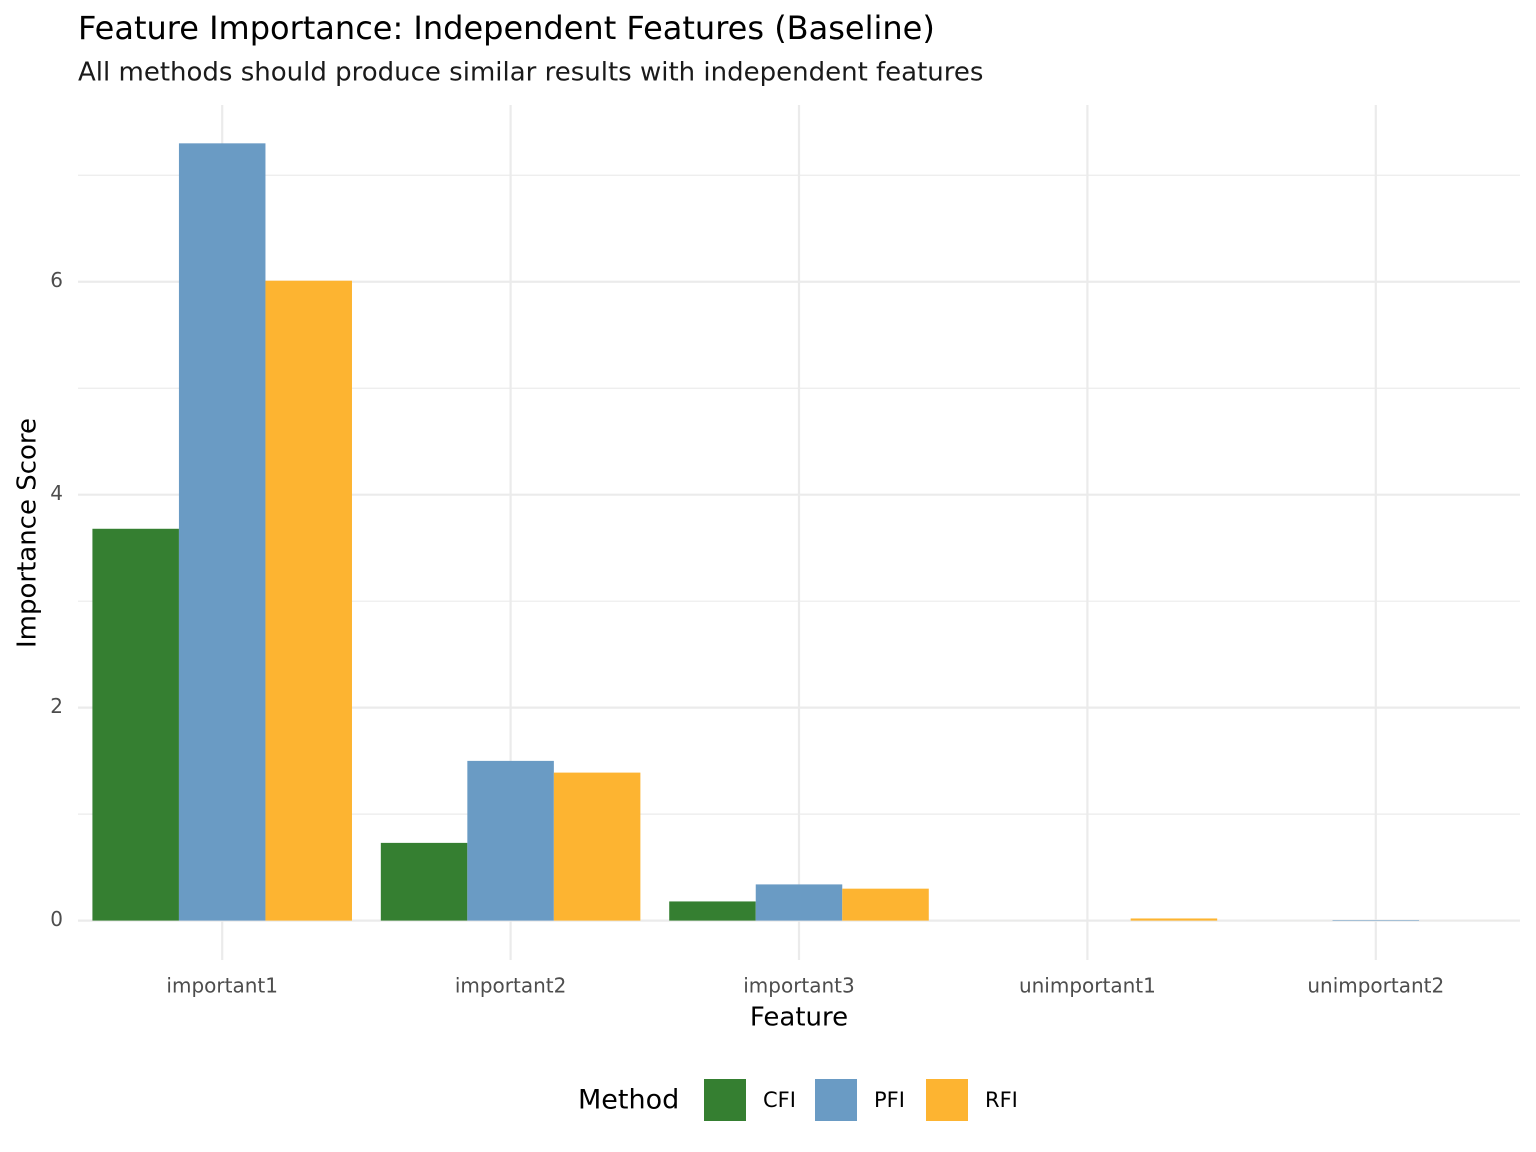 This screenshot has height=1152, width=1536. I want to click on x-tick-label: important1, so click(222, 986).